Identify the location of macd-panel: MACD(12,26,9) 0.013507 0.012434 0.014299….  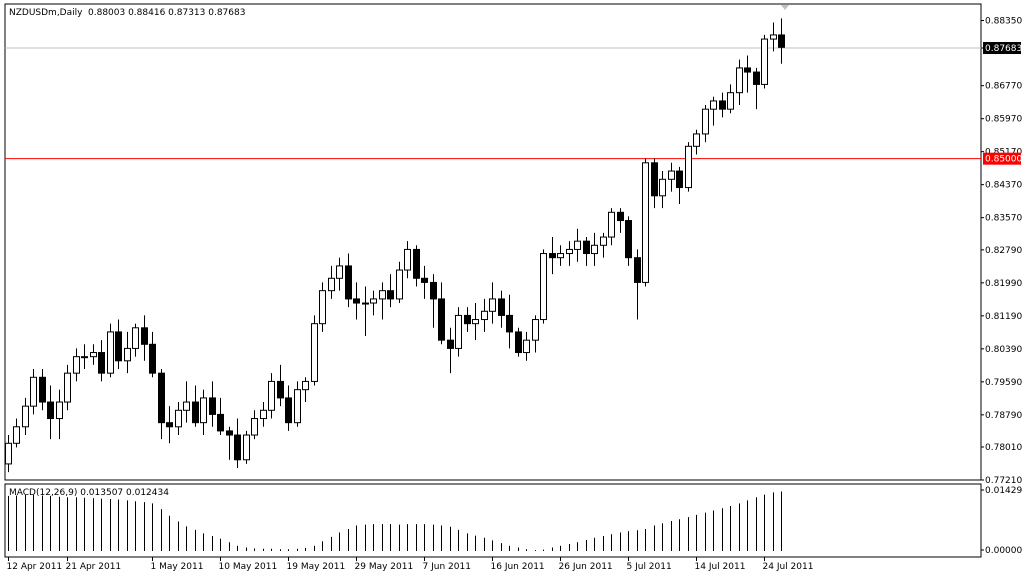
(513, 520).